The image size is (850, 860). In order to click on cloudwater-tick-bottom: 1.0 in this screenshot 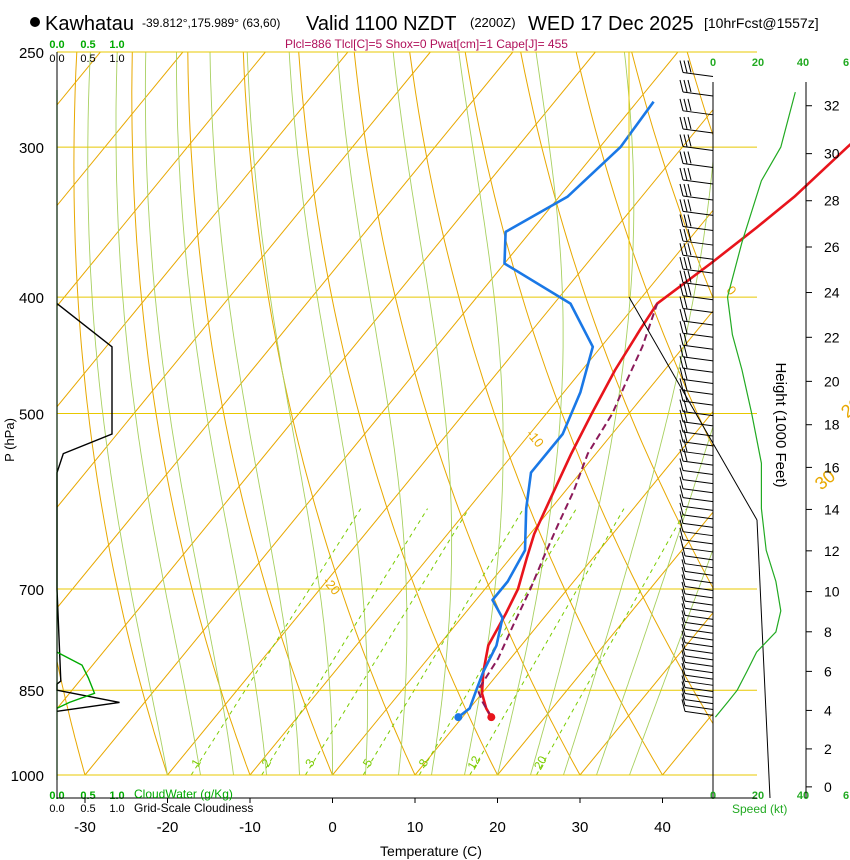, I will do `click(116, 796)`.